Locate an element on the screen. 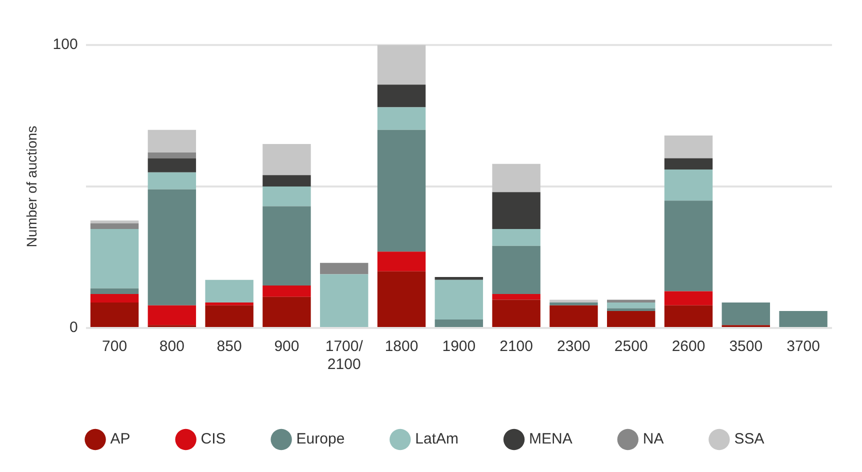 This screenshot has height=472, width=862. legend-label: Europe is located at coordinates (320, 439).